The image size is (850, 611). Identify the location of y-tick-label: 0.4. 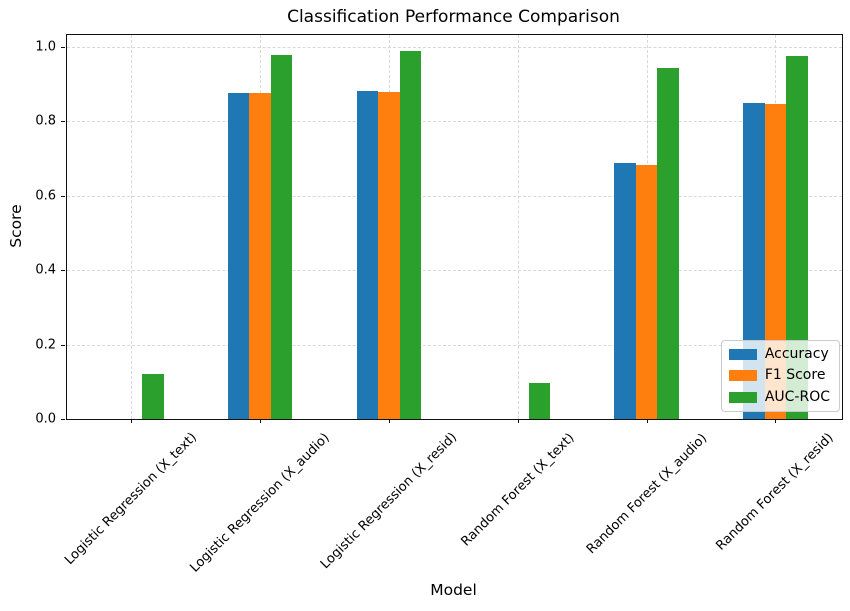
(45, 270).